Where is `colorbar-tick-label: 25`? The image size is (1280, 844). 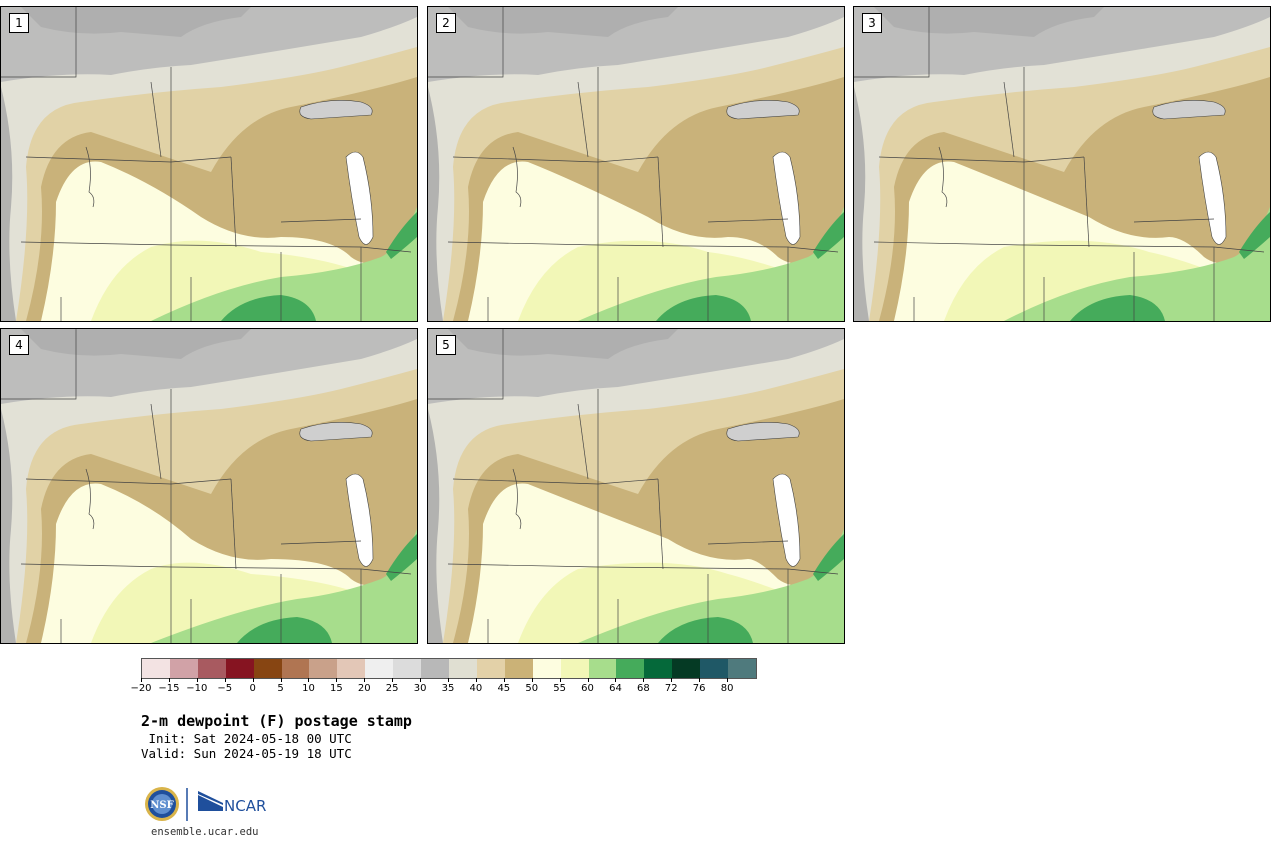 colorbar-tick-label: 25 is located at coordinates (392, 688).